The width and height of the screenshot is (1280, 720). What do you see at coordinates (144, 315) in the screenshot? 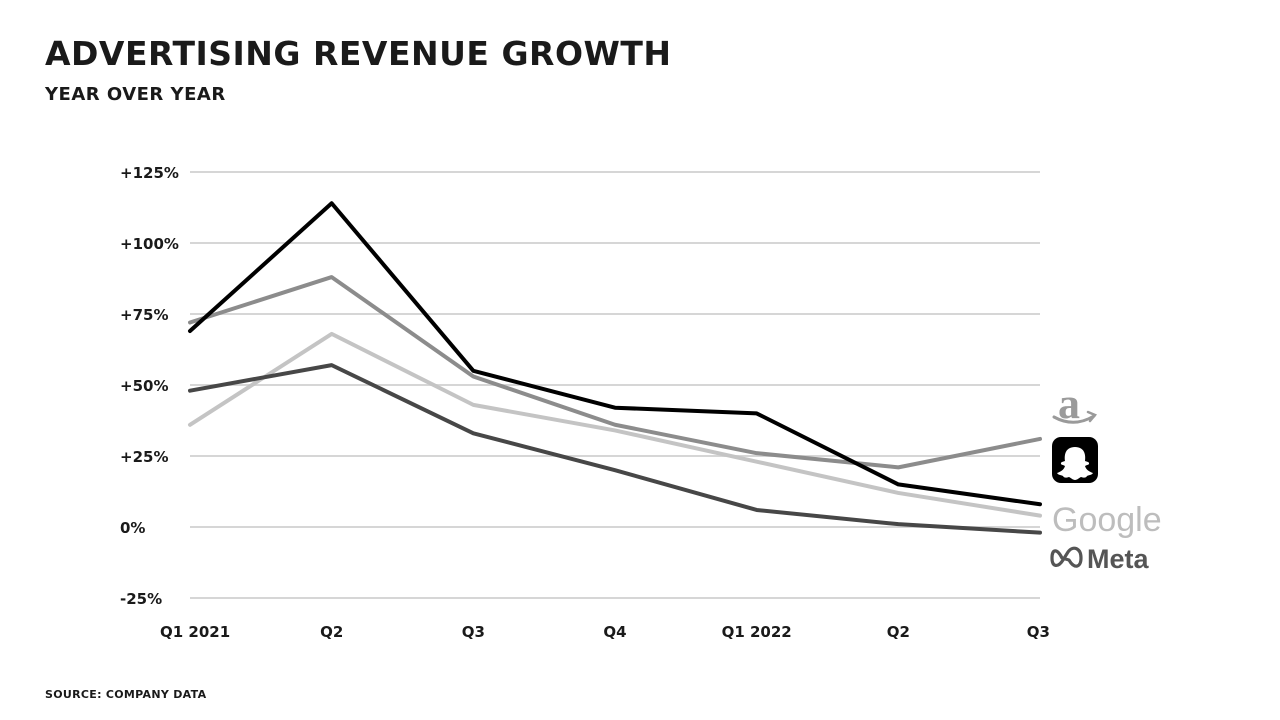
I see `y-tick-label: +75%` at bounding box center [144, 315].